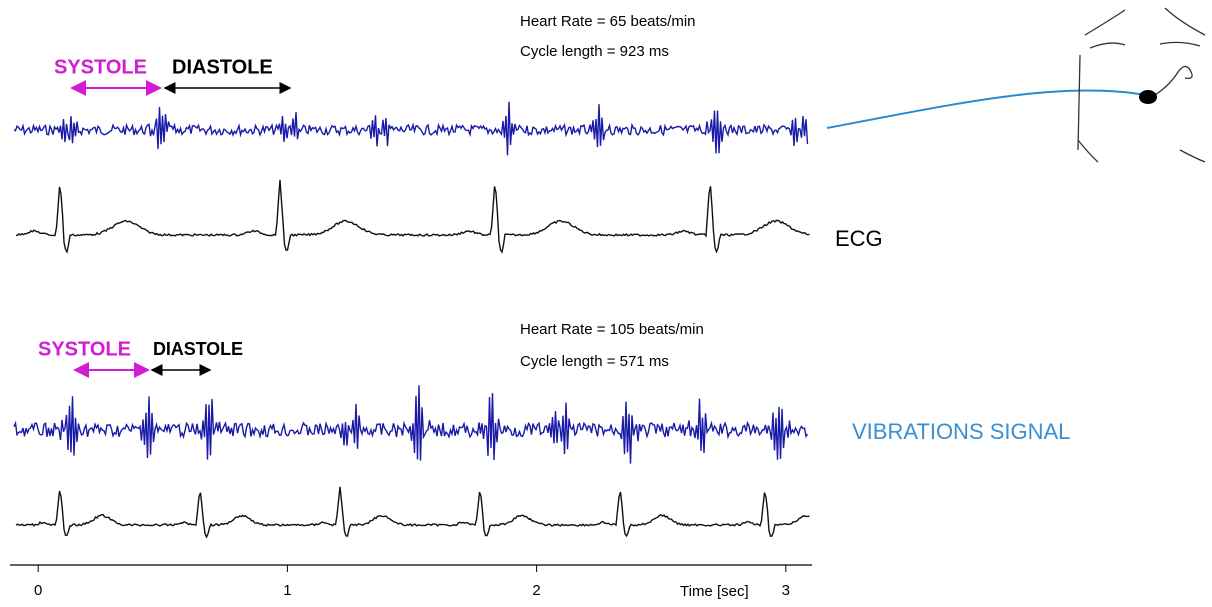 This screenshot has width=1212, height=607. I want to click on heart-rate: Heart Rate = 65 beats/min, so click(608, 21).